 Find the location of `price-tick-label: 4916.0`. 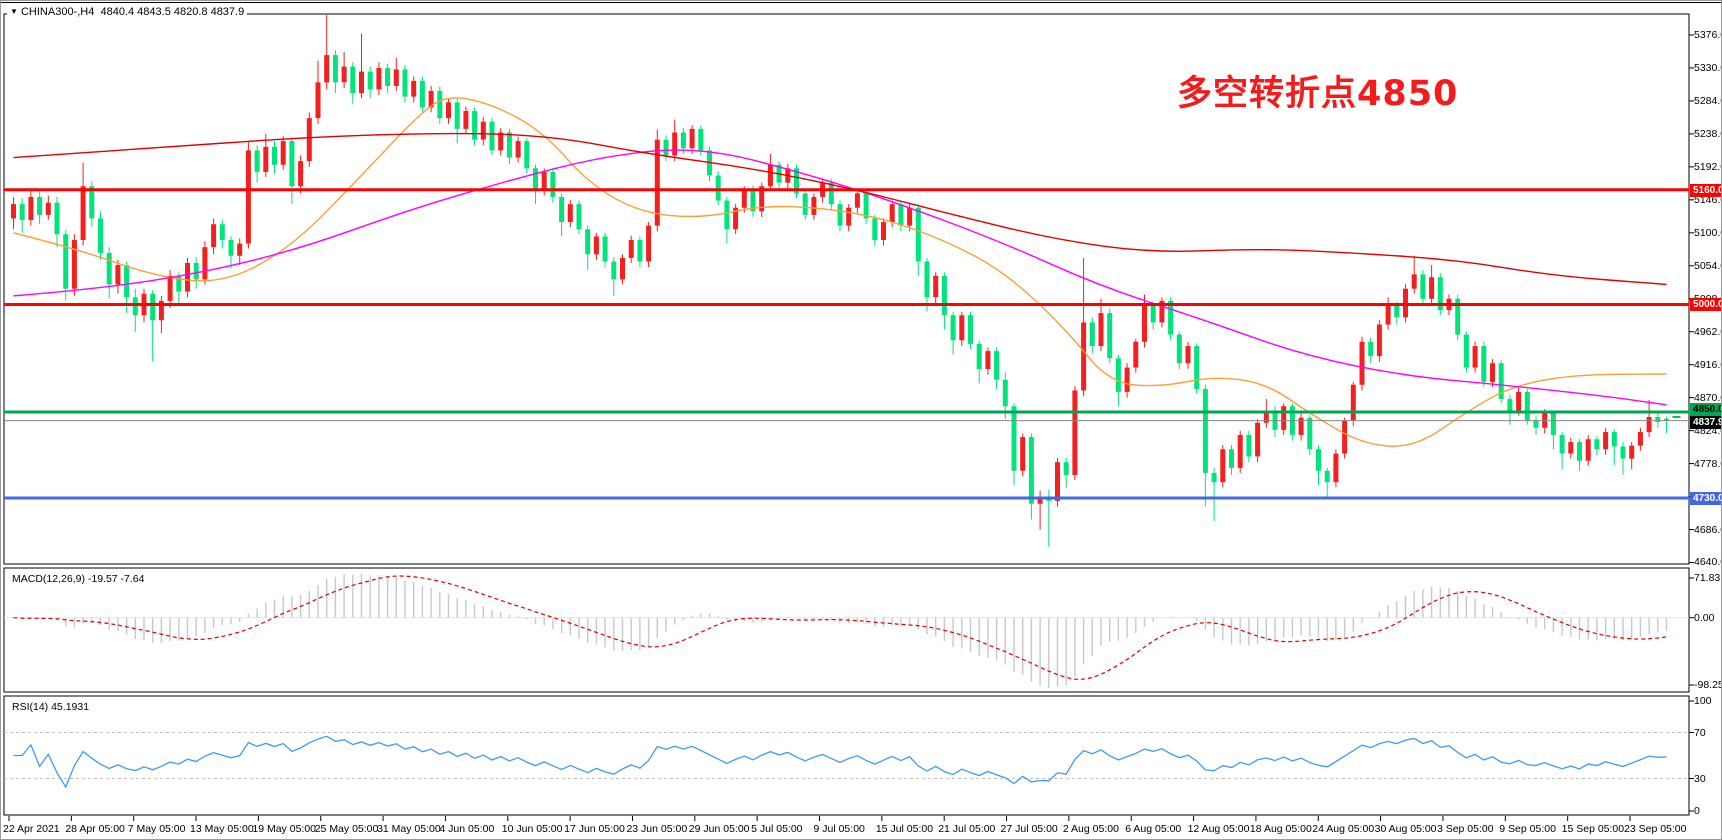

price-tick-label: 4916.0 is located at coordinates (1707, 364).